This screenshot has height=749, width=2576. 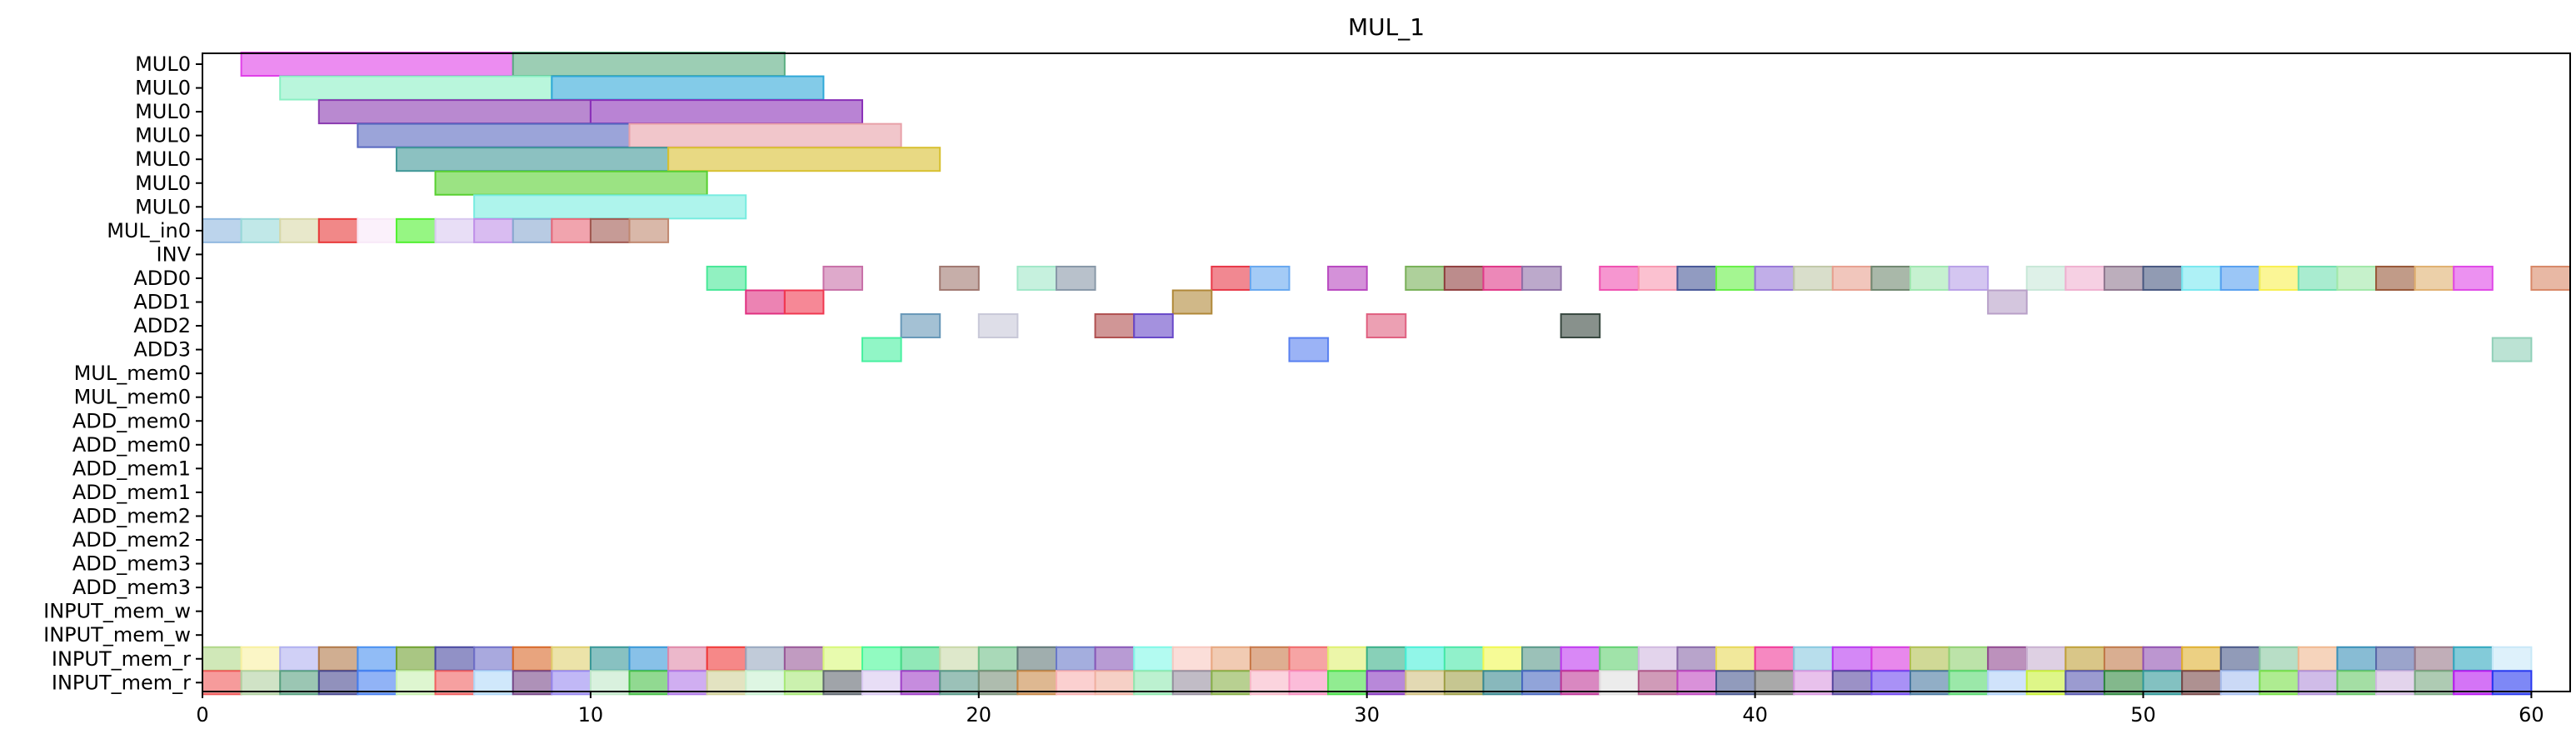 I want to click on row-label: ADD1, so click(x=162, y=302).